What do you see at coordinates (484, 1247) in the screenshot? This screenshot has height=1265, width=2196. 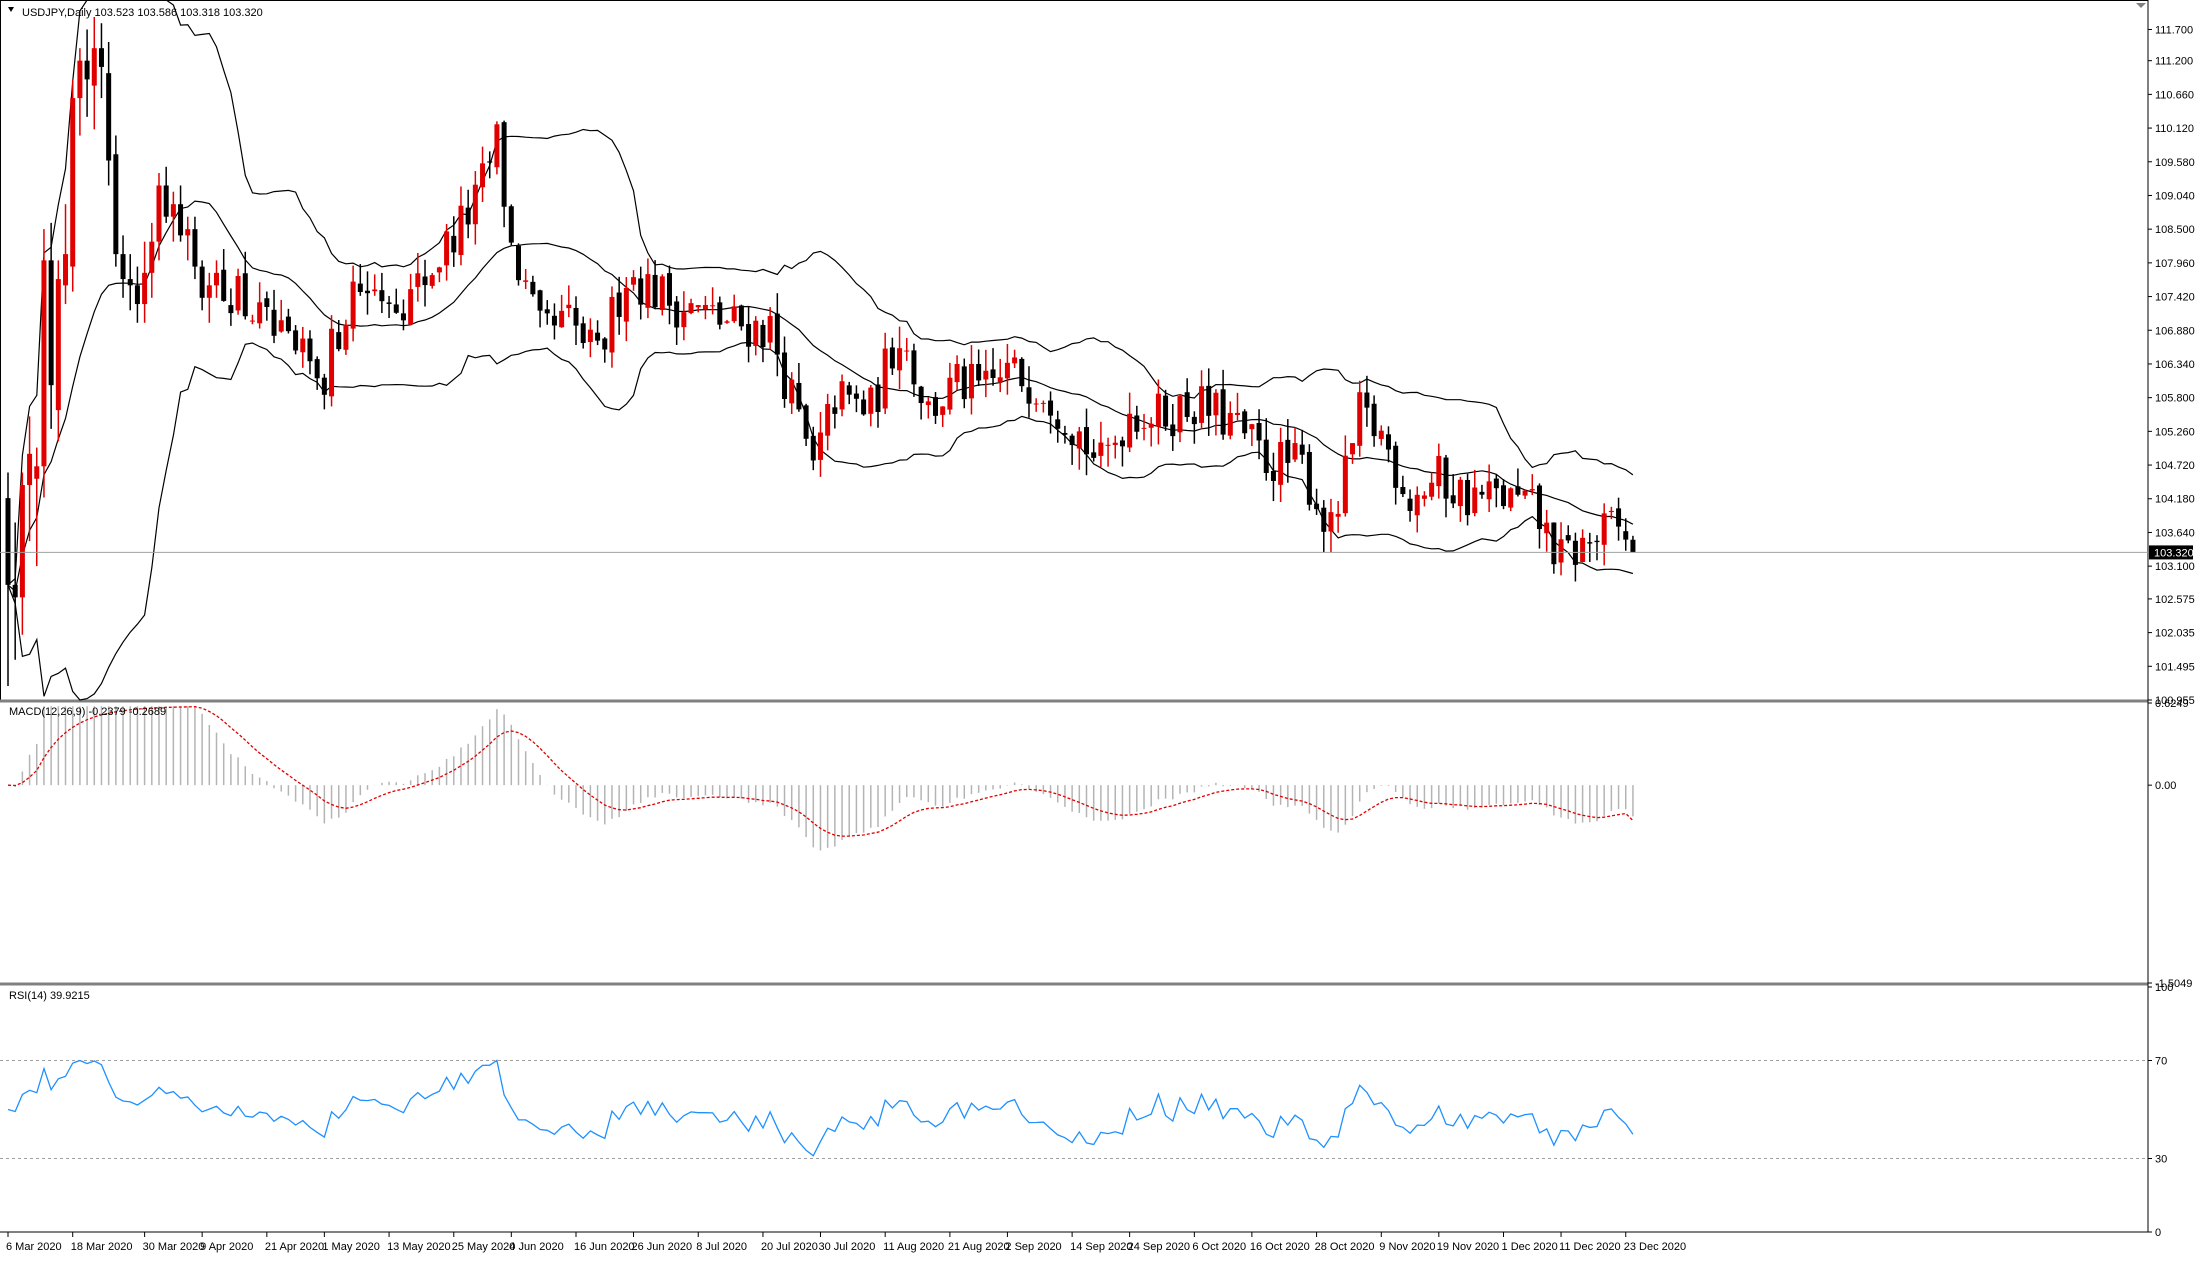 I see `date-tick-label: 25 May 2020` at bounding box center [484, 1247].